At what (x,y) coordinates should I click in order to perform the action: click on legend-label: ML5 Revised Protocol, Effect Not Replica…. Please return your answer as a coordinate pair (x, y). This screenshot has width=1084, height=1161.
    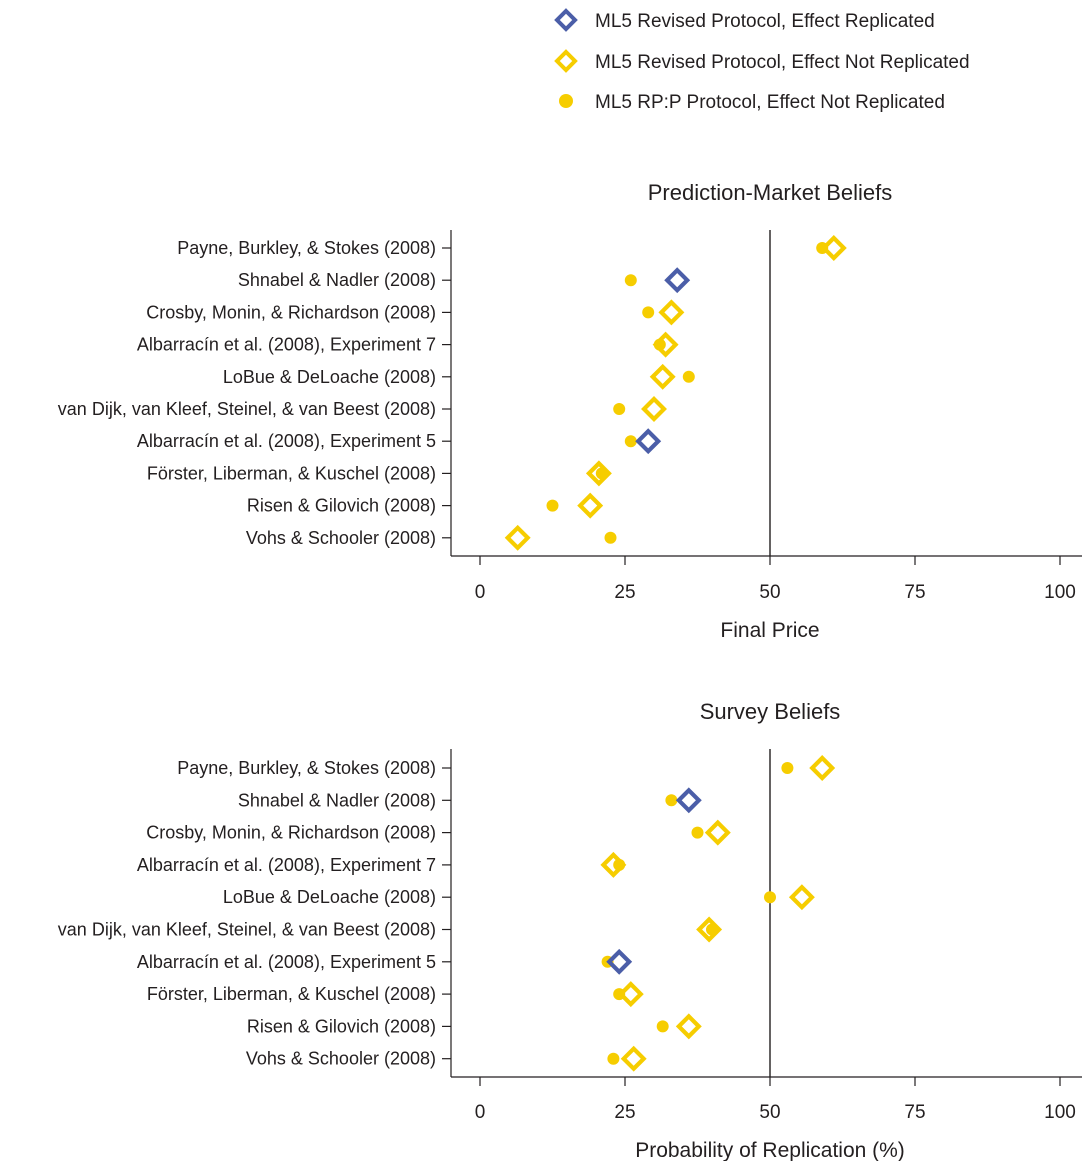
    Looking at the image, I should click on (782, 62).